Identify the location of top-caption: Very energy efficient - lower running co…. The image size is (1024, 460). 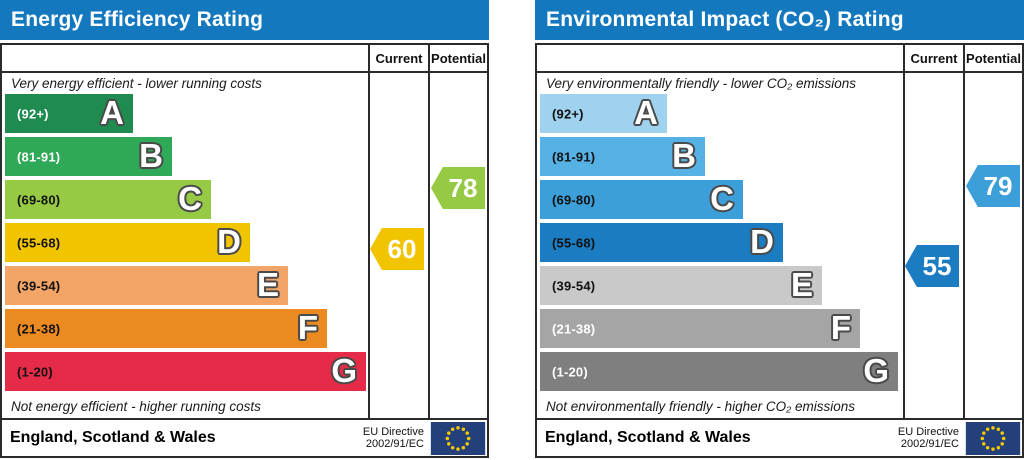
(136, 83).